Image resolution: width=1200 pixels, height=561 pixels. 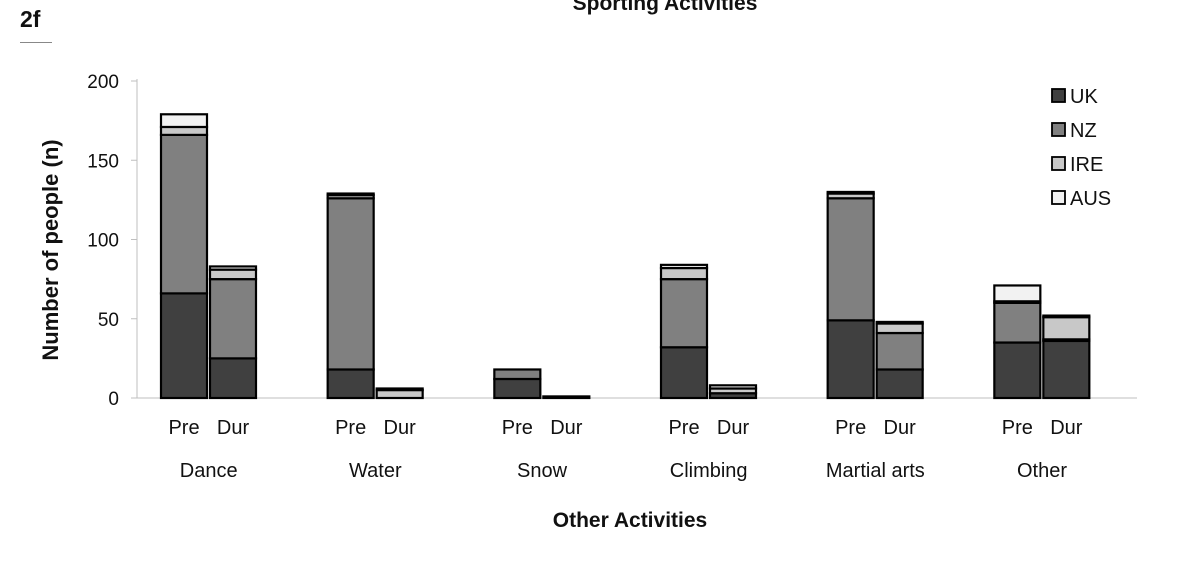 What do you see at coordinates (375, 471) in the screenshot?
I see `x-group-label: Water` at bounding box center [375, 471].